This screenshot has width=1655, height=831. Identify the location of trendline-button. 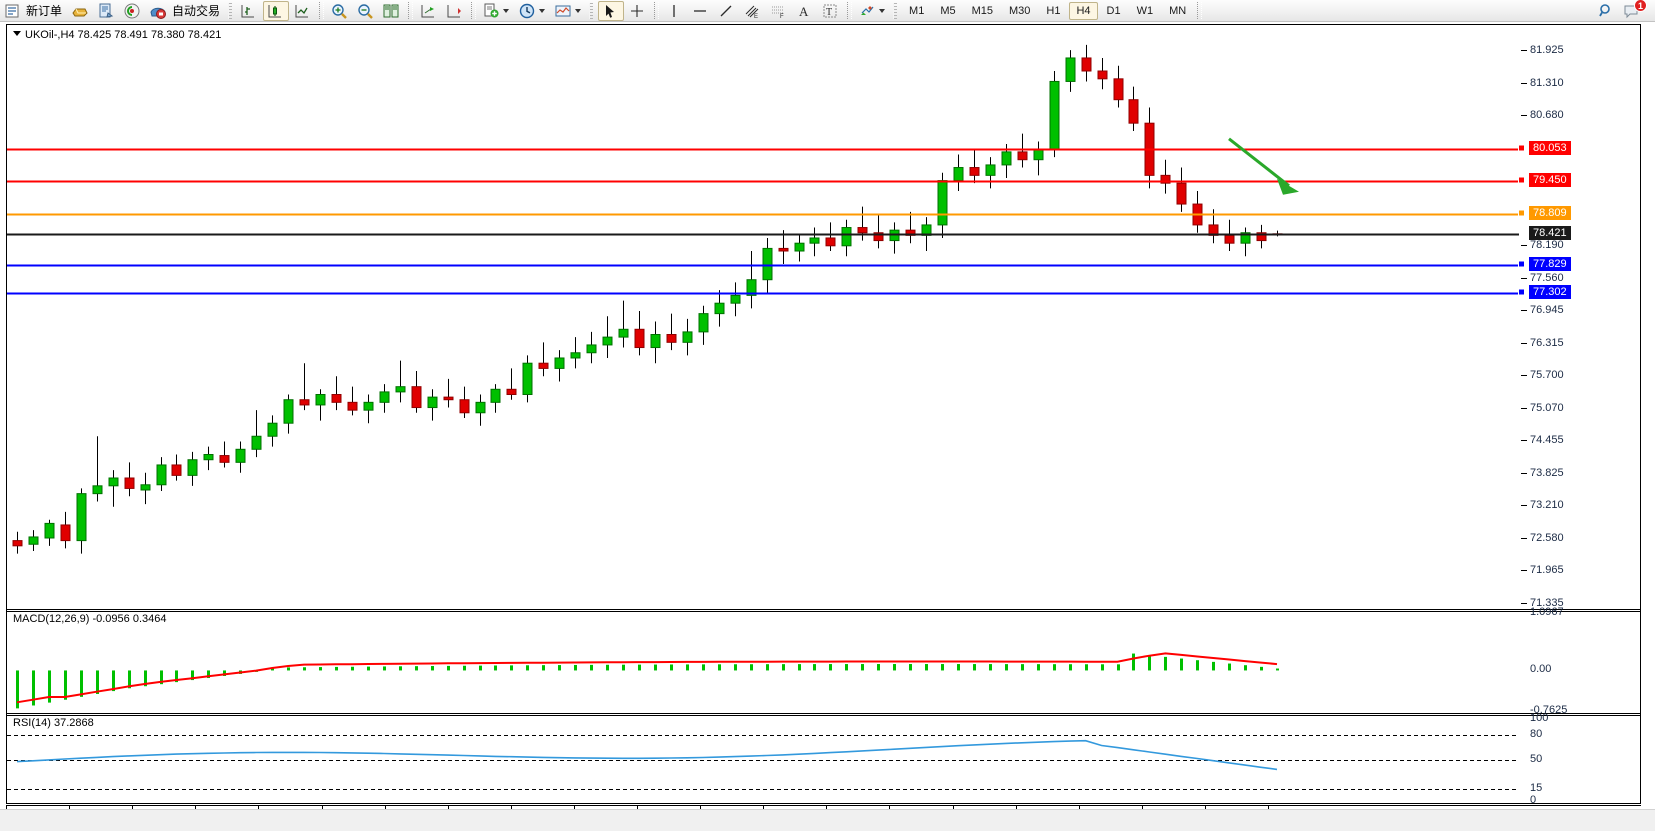
(727, 11).